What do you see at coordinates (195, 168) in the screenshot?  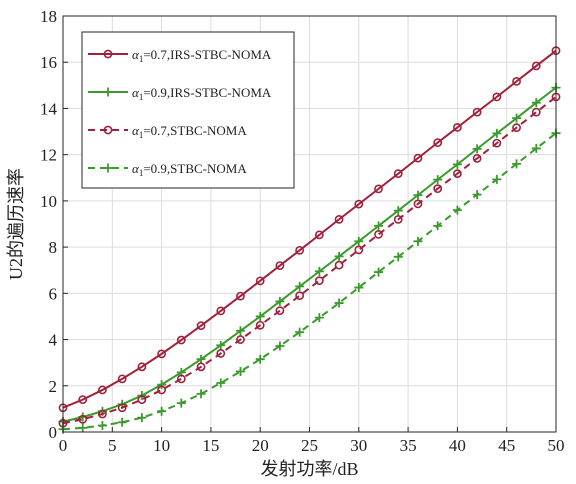 I see `legend-label-text: =0.9,STBC-NOMA` at bounding box center [195, 168].